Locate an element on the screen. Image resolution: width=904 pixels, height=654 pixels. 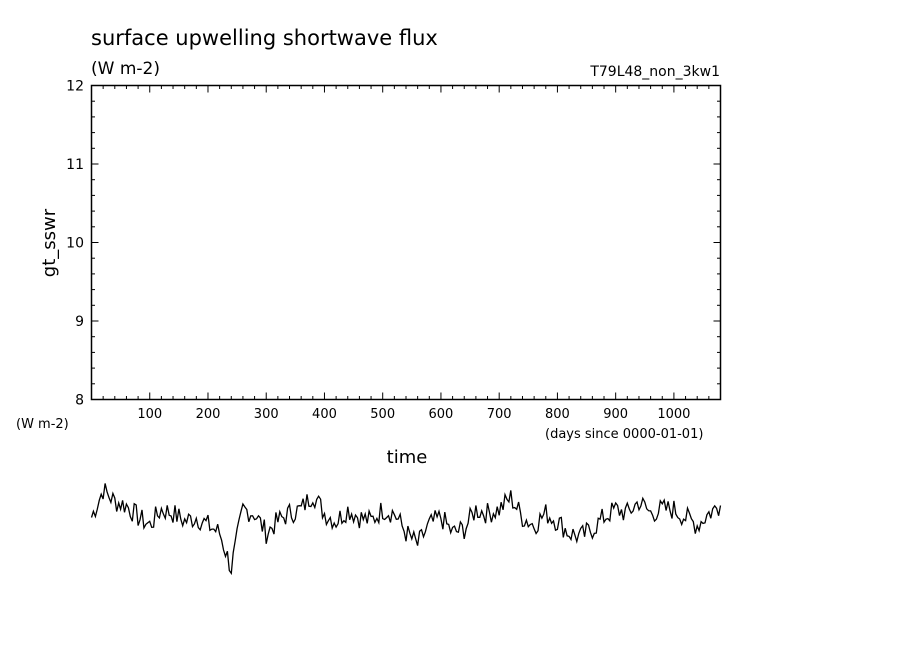
x-tick-label: 900 is located at coordinates (615, 414).